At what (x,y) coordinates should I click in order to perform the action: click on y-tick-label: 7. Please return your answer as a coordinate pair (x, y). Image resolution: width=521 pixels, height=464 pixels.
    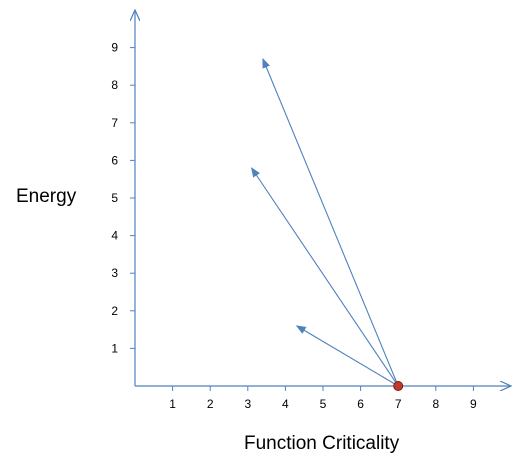
    Looking at the image, I should click on (114, 123).